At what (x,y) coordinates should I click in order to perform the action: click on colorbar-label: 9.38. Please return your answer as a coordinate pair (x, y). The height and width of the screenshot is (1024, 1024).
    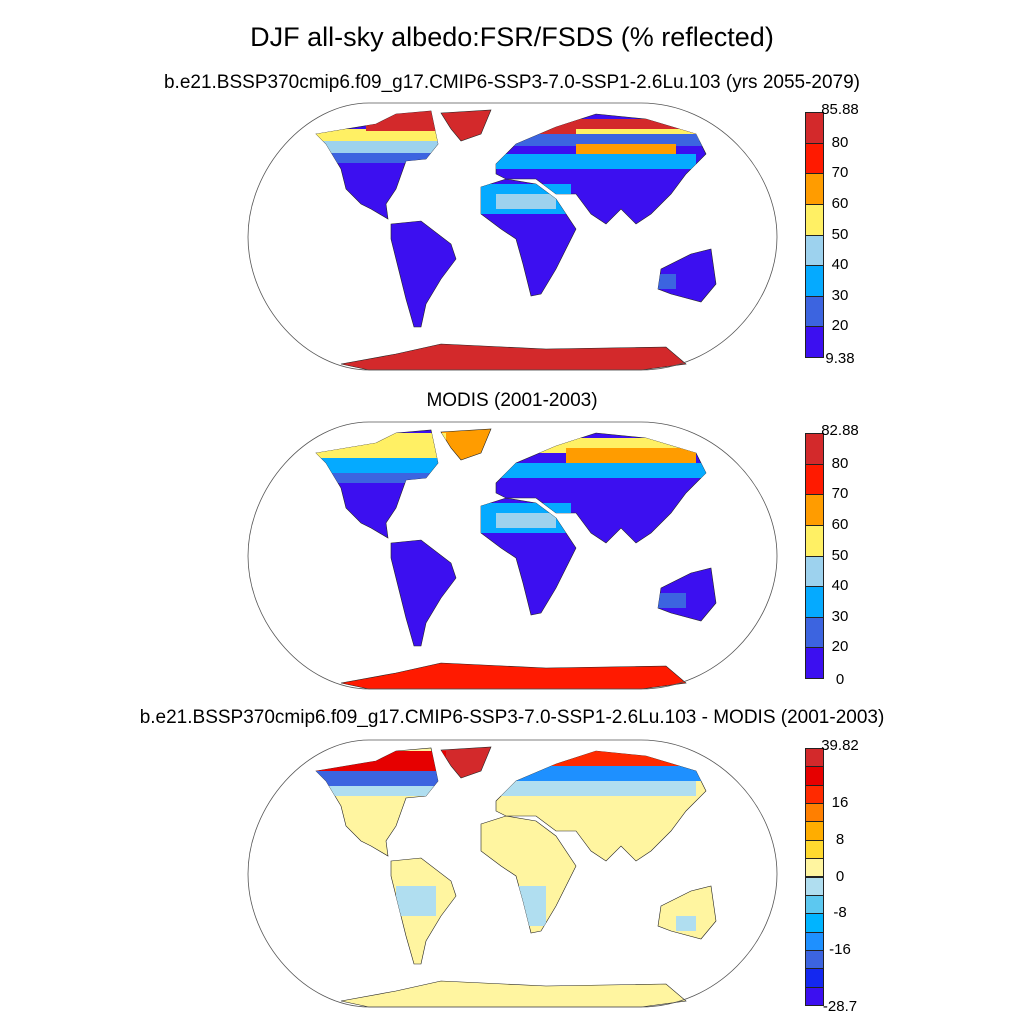
    Looking at the image, I should click on (840, 358).